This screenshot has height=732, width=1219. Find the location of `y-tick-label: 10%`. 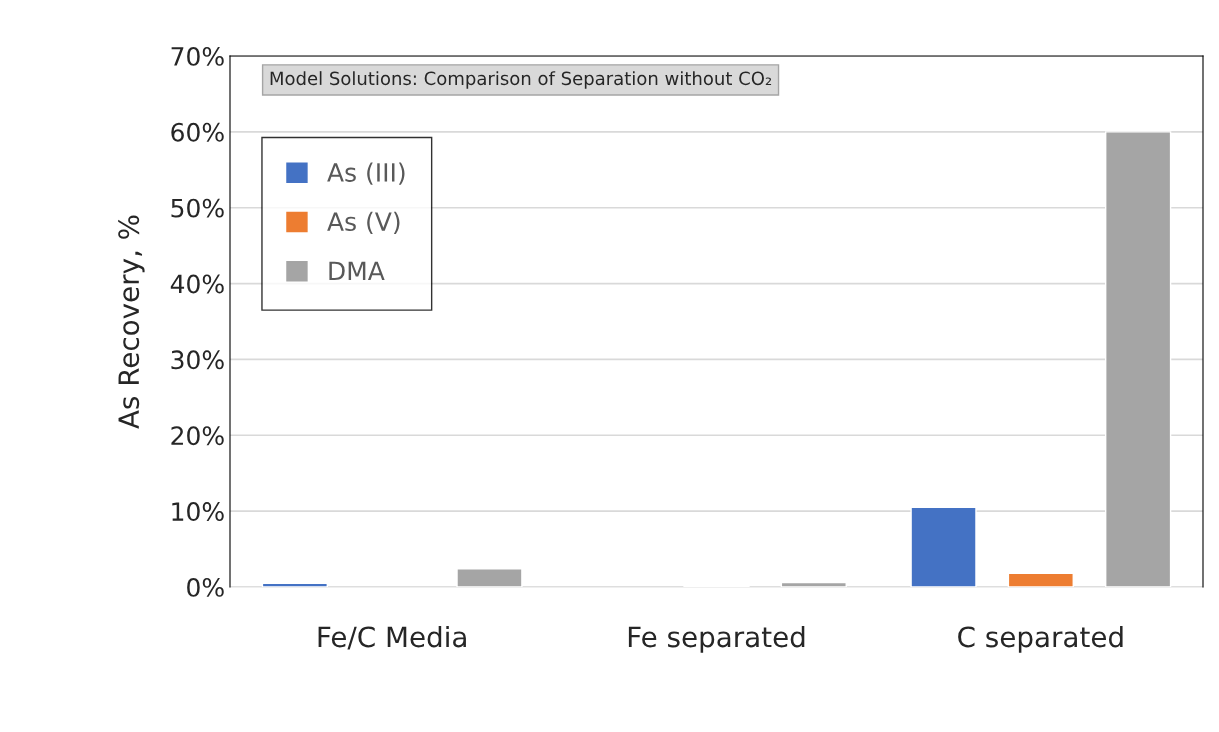

y-tick-label: 10% is located at coordinates (198, 511).